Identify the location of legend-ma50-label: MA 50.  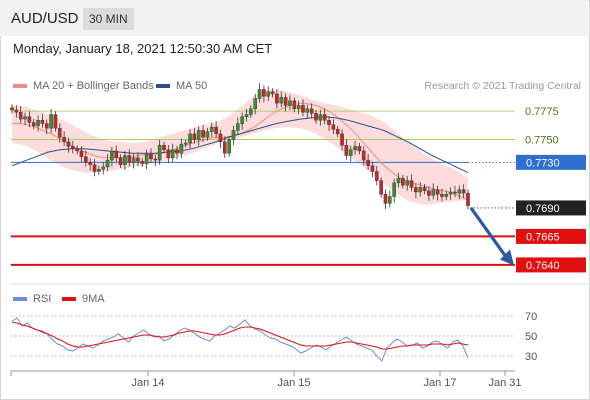
(192, 86).